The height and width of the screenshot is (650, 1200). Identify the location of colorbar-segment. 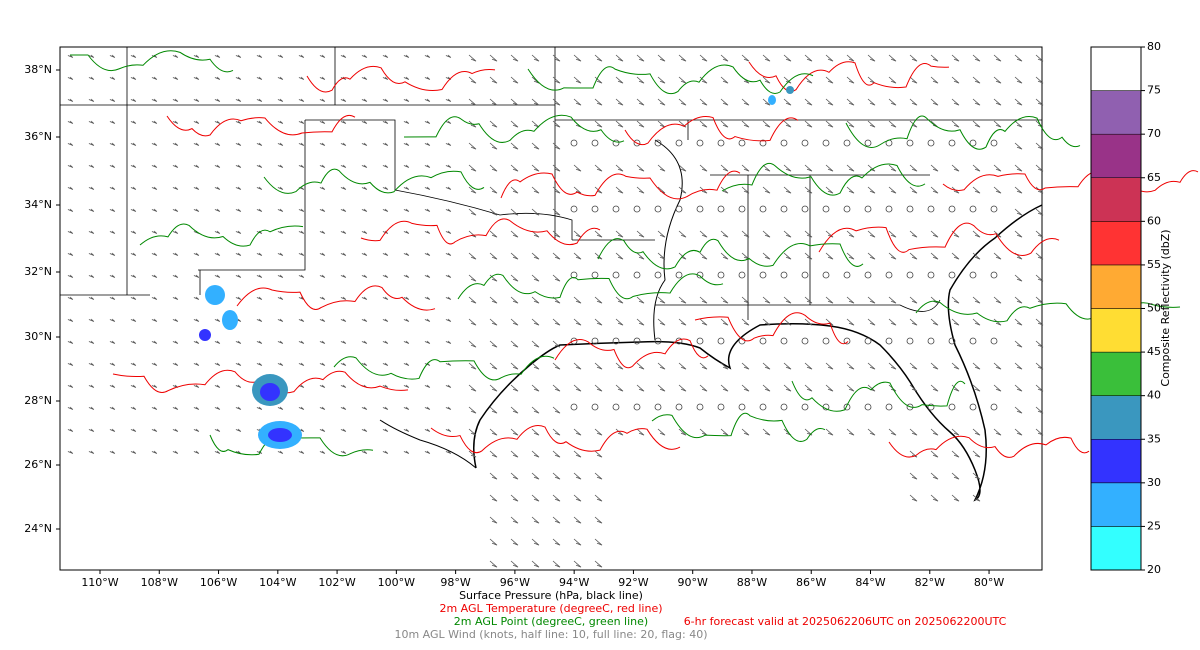
(1116, 548).